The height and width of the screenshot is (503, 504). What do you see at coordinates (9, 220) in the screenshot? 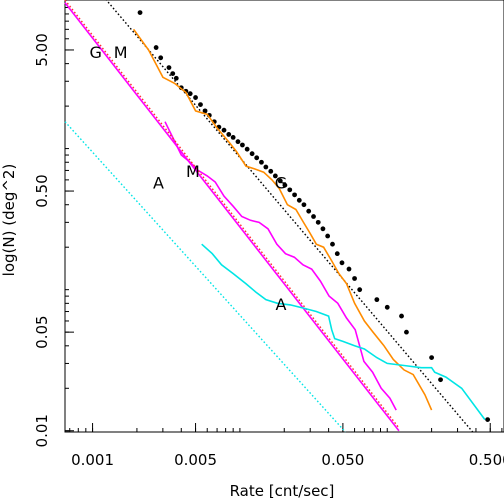
I see `y-axis-label: log(N) (deg^2)` at bounding box center [9, 220].